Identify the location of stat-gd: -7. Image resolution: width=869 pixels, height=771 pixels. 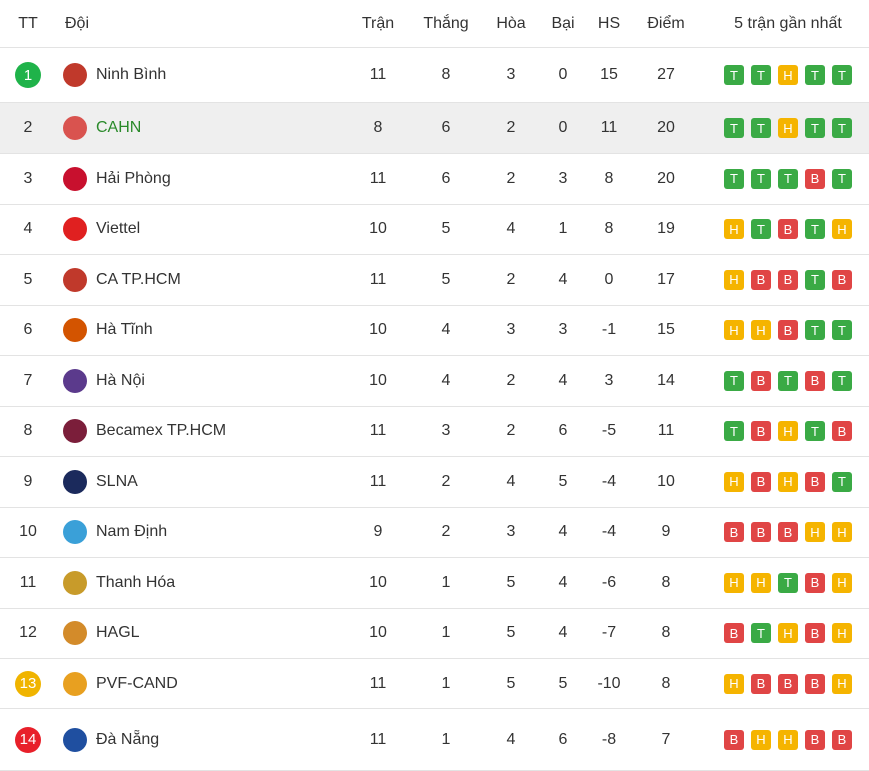
(609, 633).